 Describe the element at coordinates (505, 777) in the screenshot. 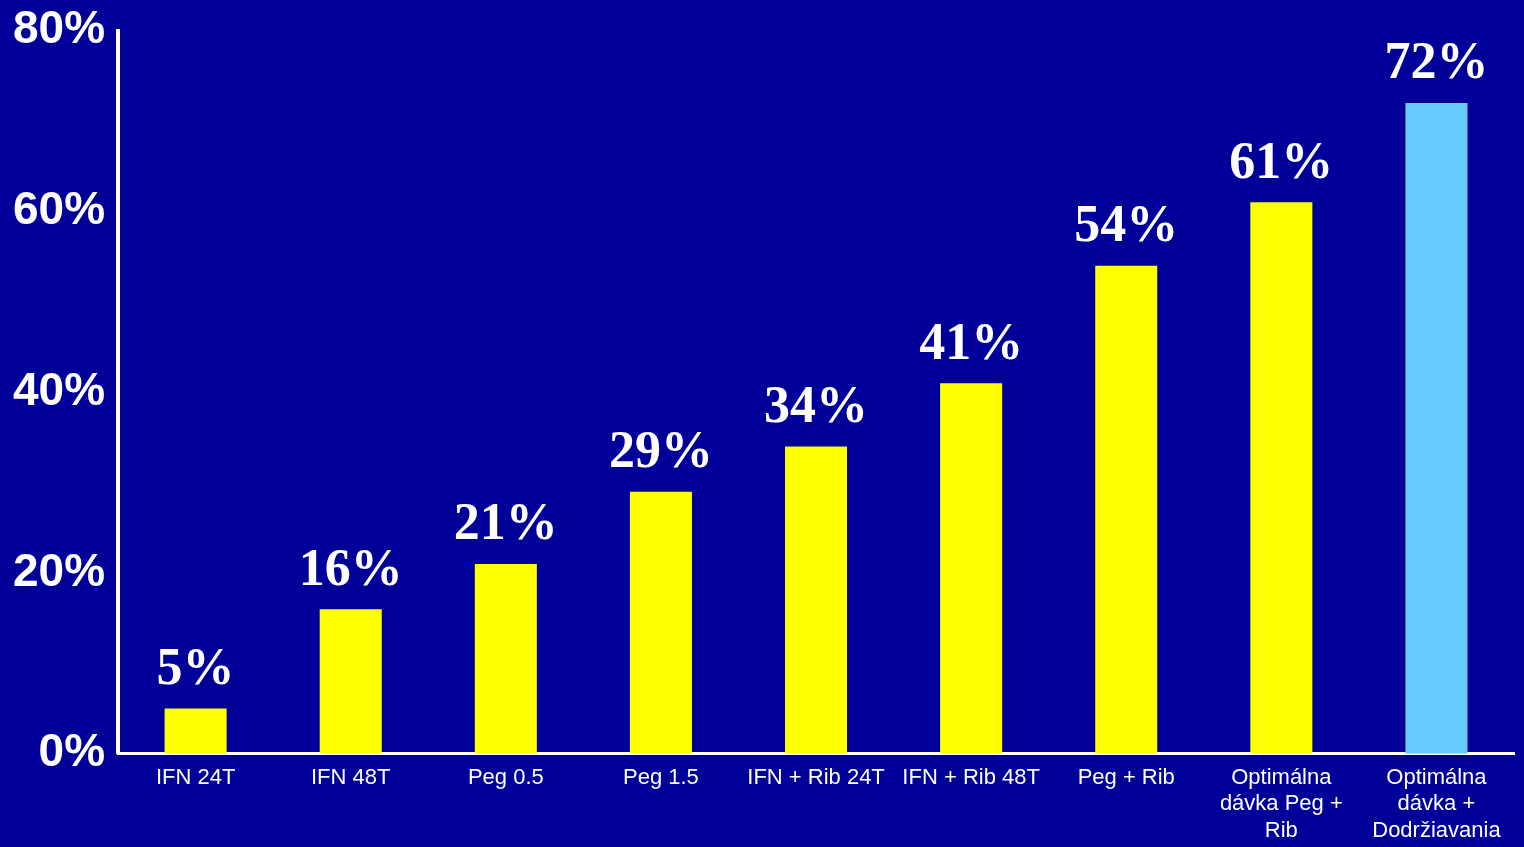

I see `x-tick-label: Peg 0.5` at that location.